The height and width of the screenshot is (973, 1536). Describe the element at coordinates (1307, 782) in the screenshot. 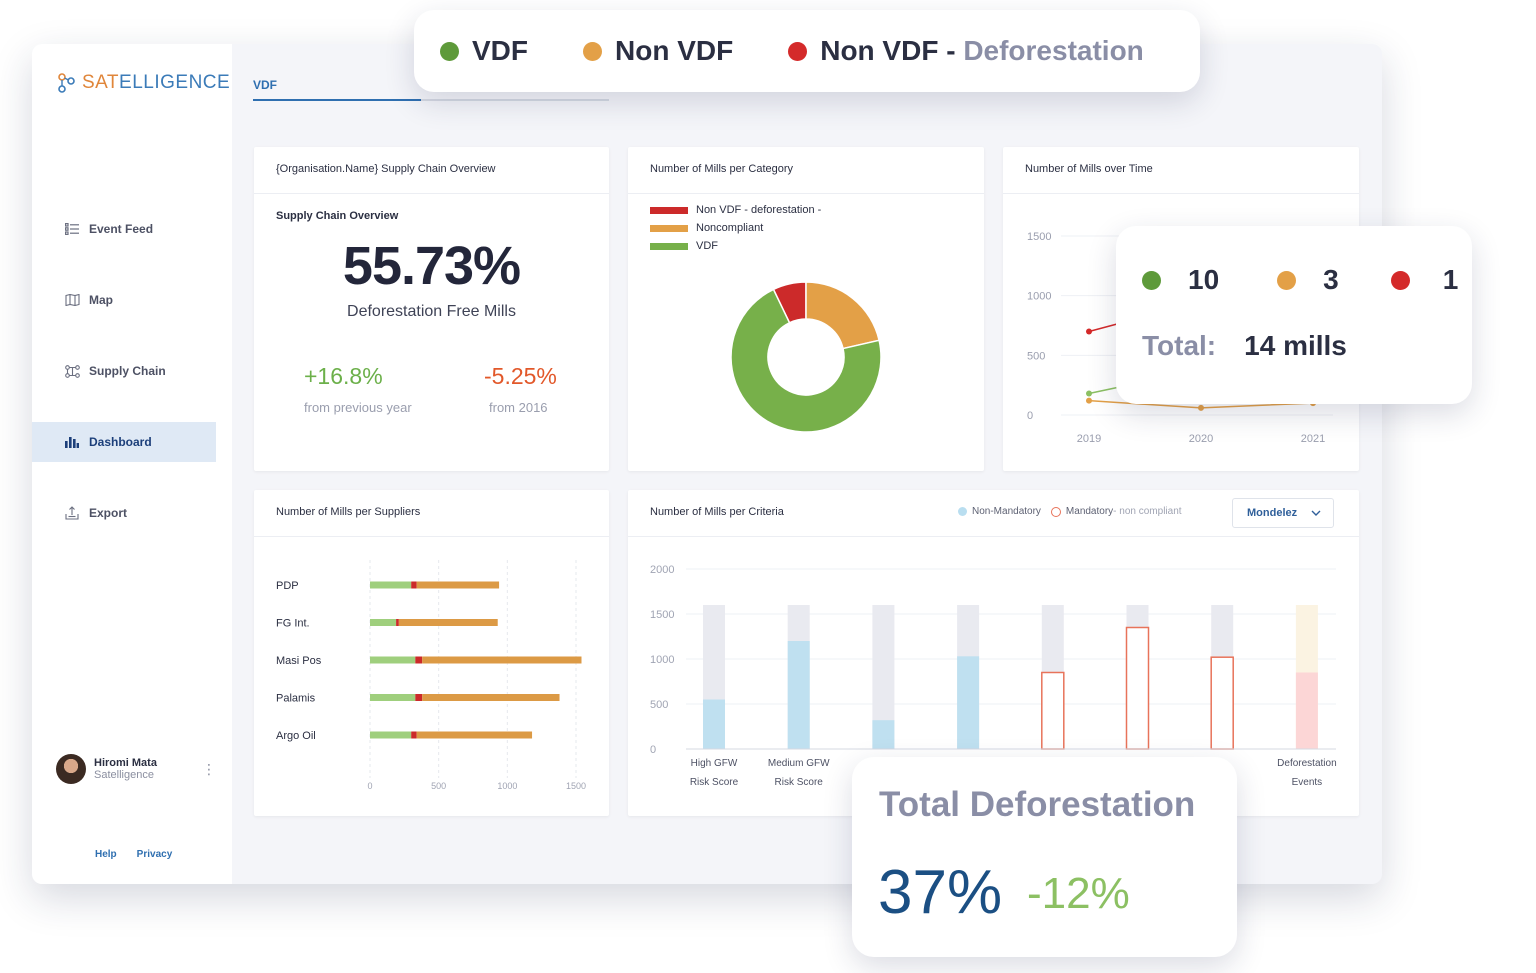

I see `x-tick-label: Events` at that location.